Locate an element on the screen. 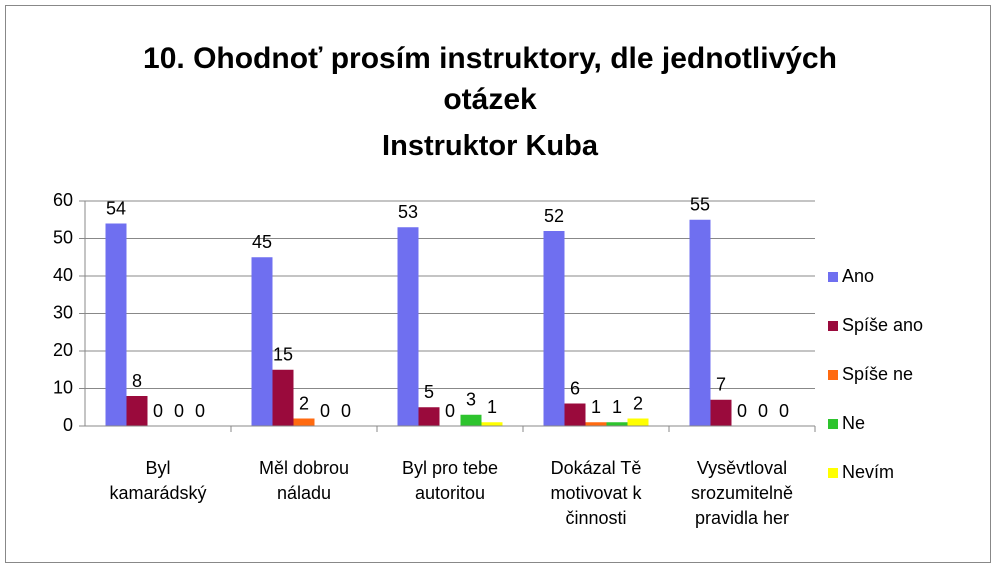  x-tick-label: Dokázal Tě motivovat k činnosti is located at coordinates (596, 493).